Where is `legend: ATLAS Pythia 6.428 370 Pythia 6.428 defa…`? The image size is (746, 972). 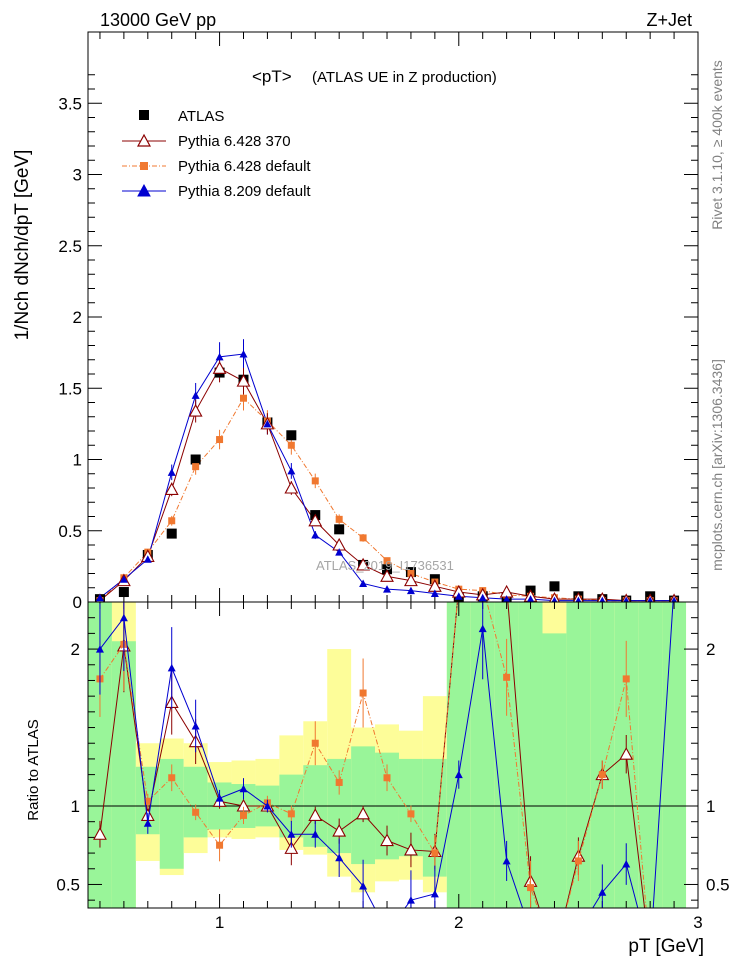
legend: ATLAS Pythia 6.428 370 Pythia 6.428 defa… is located at coordinates (216, 154).